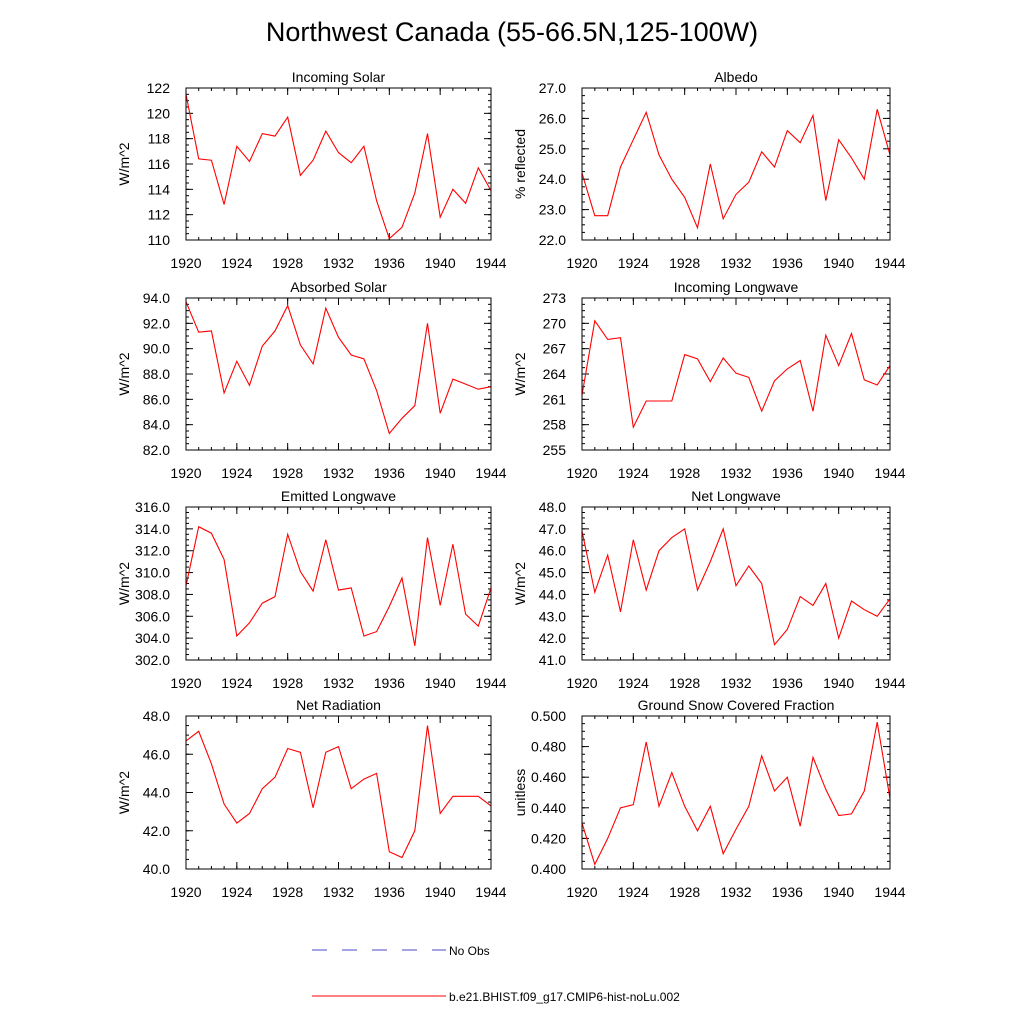  Describe the element at coordinates (152, 529) in the screenshot. I see `y-tick-label: 314.0` at that location.